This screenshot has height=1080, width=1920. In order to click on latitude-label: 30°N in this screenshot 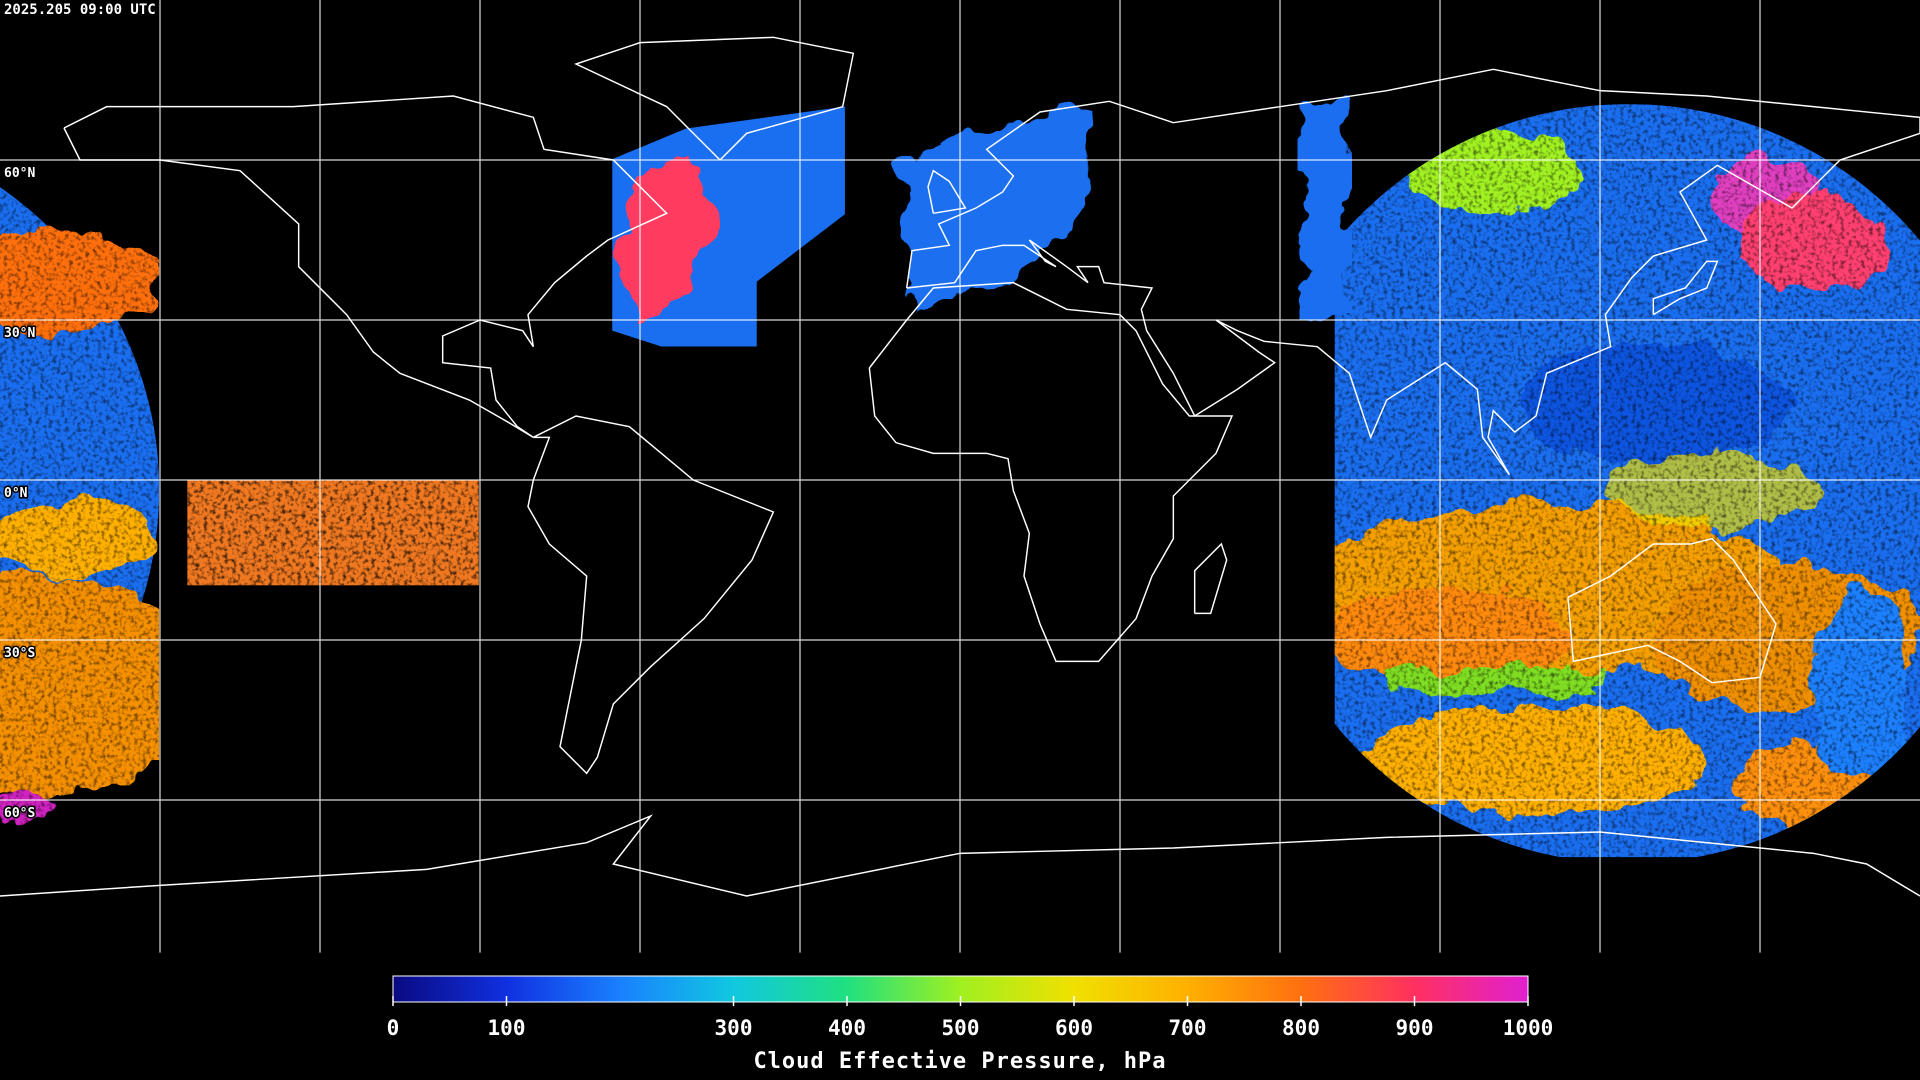, I will do `click(19, 333)`.